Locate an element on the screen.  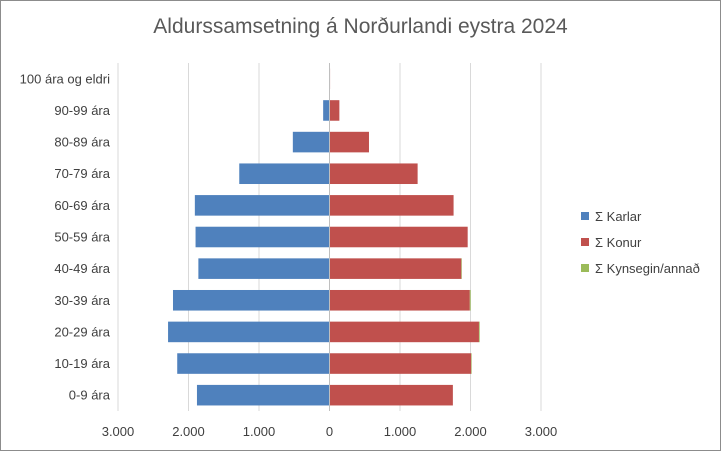
category-label: 0-9 ára is located at coordinates (90, 395).